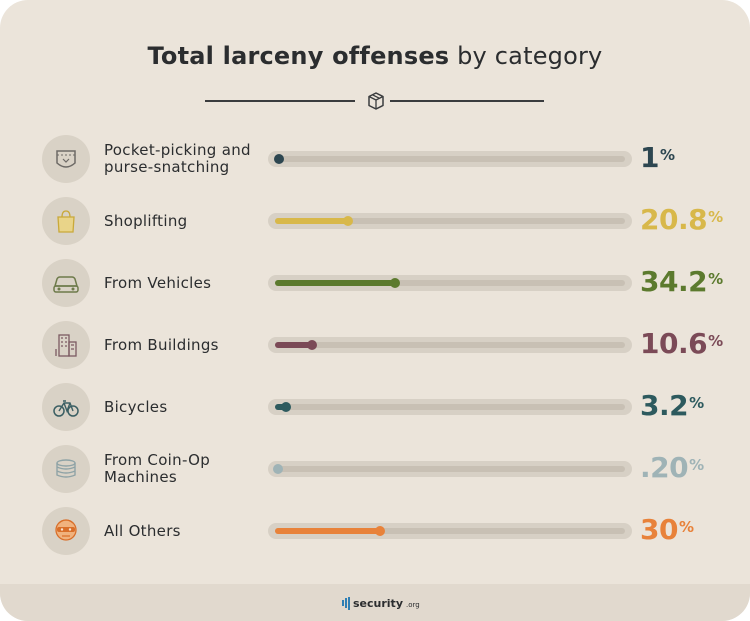 This screenshot has width=750, height=621. I want to click on logo-bars-icon, so click(346, 603).